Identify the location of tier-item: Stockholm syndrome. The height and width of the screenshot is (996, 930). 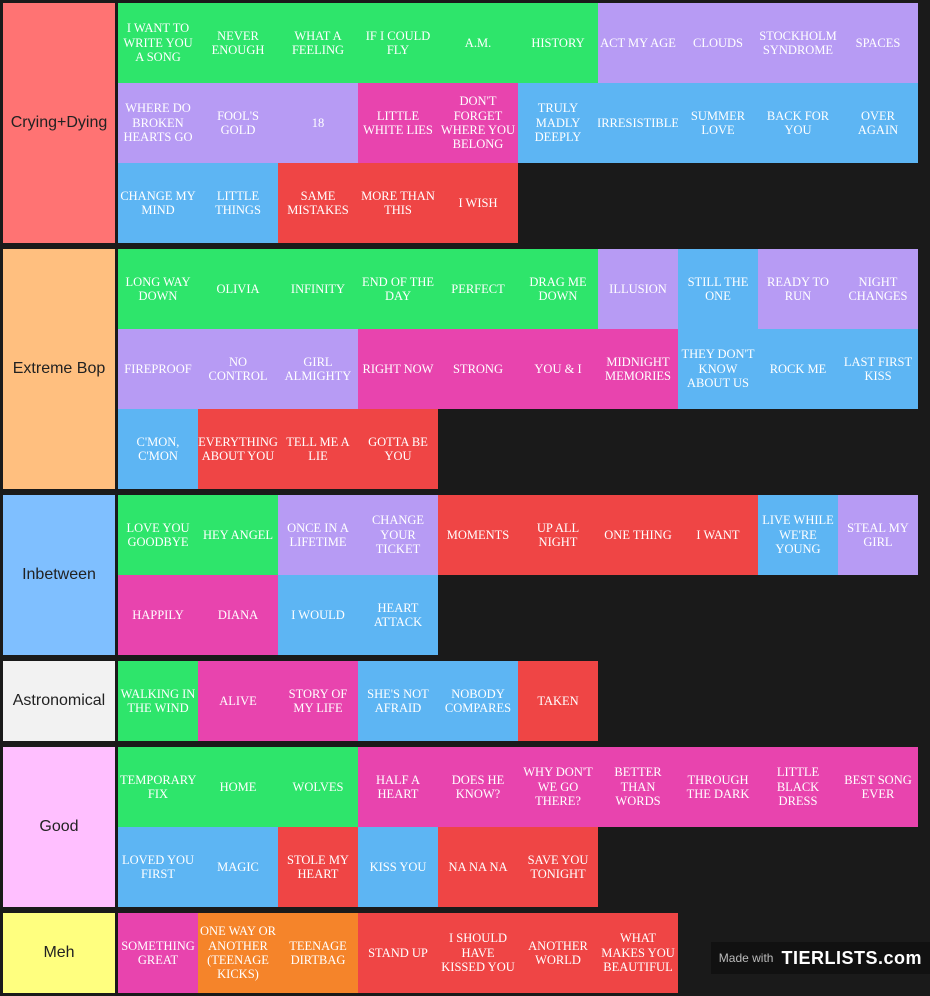
(798, 43).